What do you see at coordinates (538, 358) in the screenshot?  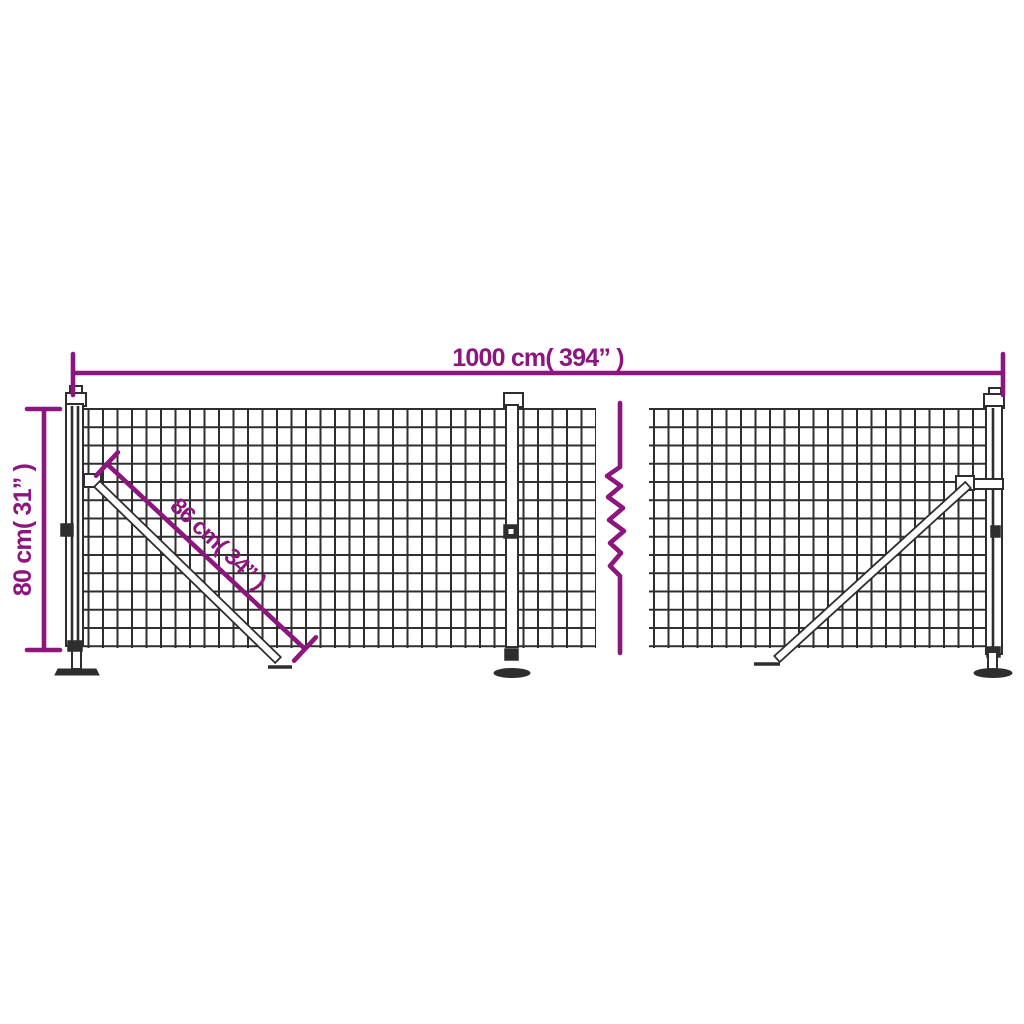 I see `width-dimension-label: 1000 cm( 394” )` at bounding box center [538, 358].